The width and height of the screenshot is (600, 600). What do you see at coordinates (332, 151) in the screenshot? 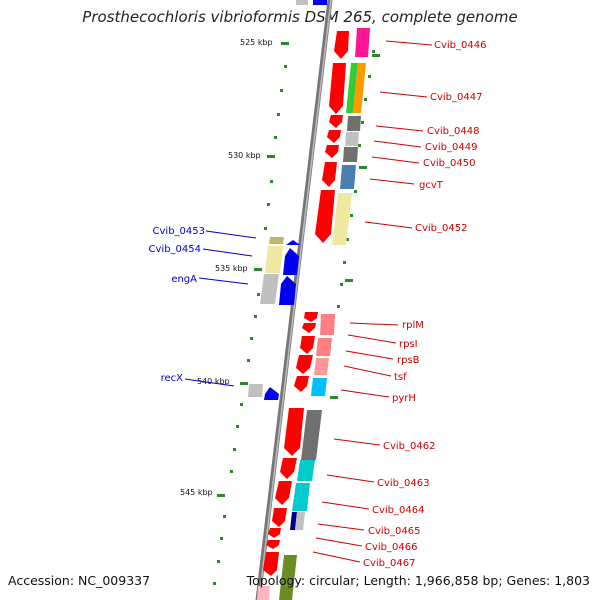
I see `gene-arrow-cvib0450` at bounding box center [332, 151].